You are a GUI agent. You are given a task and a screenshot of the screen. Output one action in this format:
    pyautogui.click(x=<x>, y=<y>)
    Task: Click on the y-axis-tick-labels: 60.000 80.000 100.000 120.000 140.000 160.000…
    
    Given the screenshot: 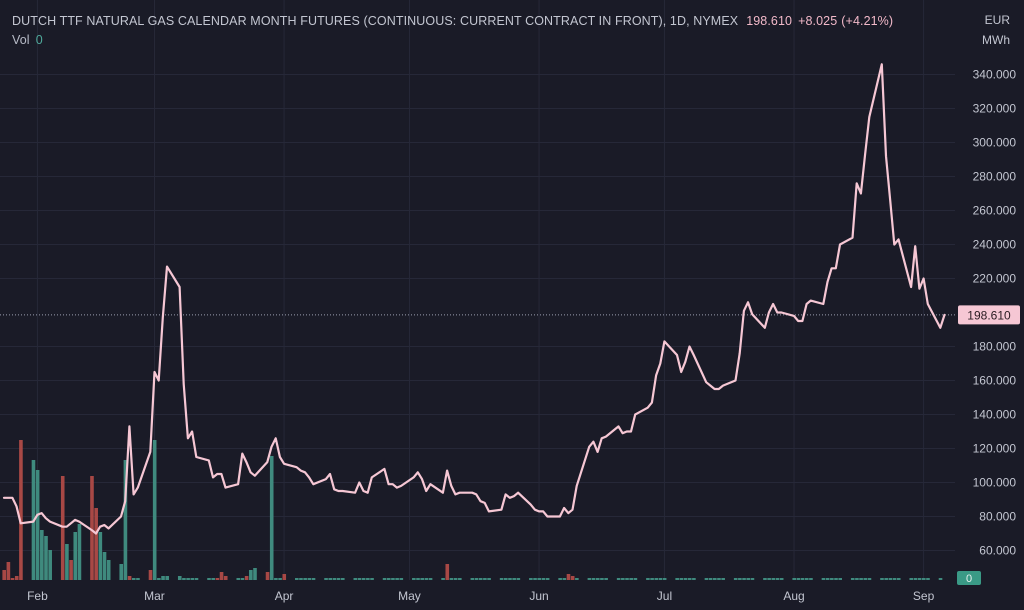 What is the action you would take?
    pyautogui.click(x=995, y=313)
    